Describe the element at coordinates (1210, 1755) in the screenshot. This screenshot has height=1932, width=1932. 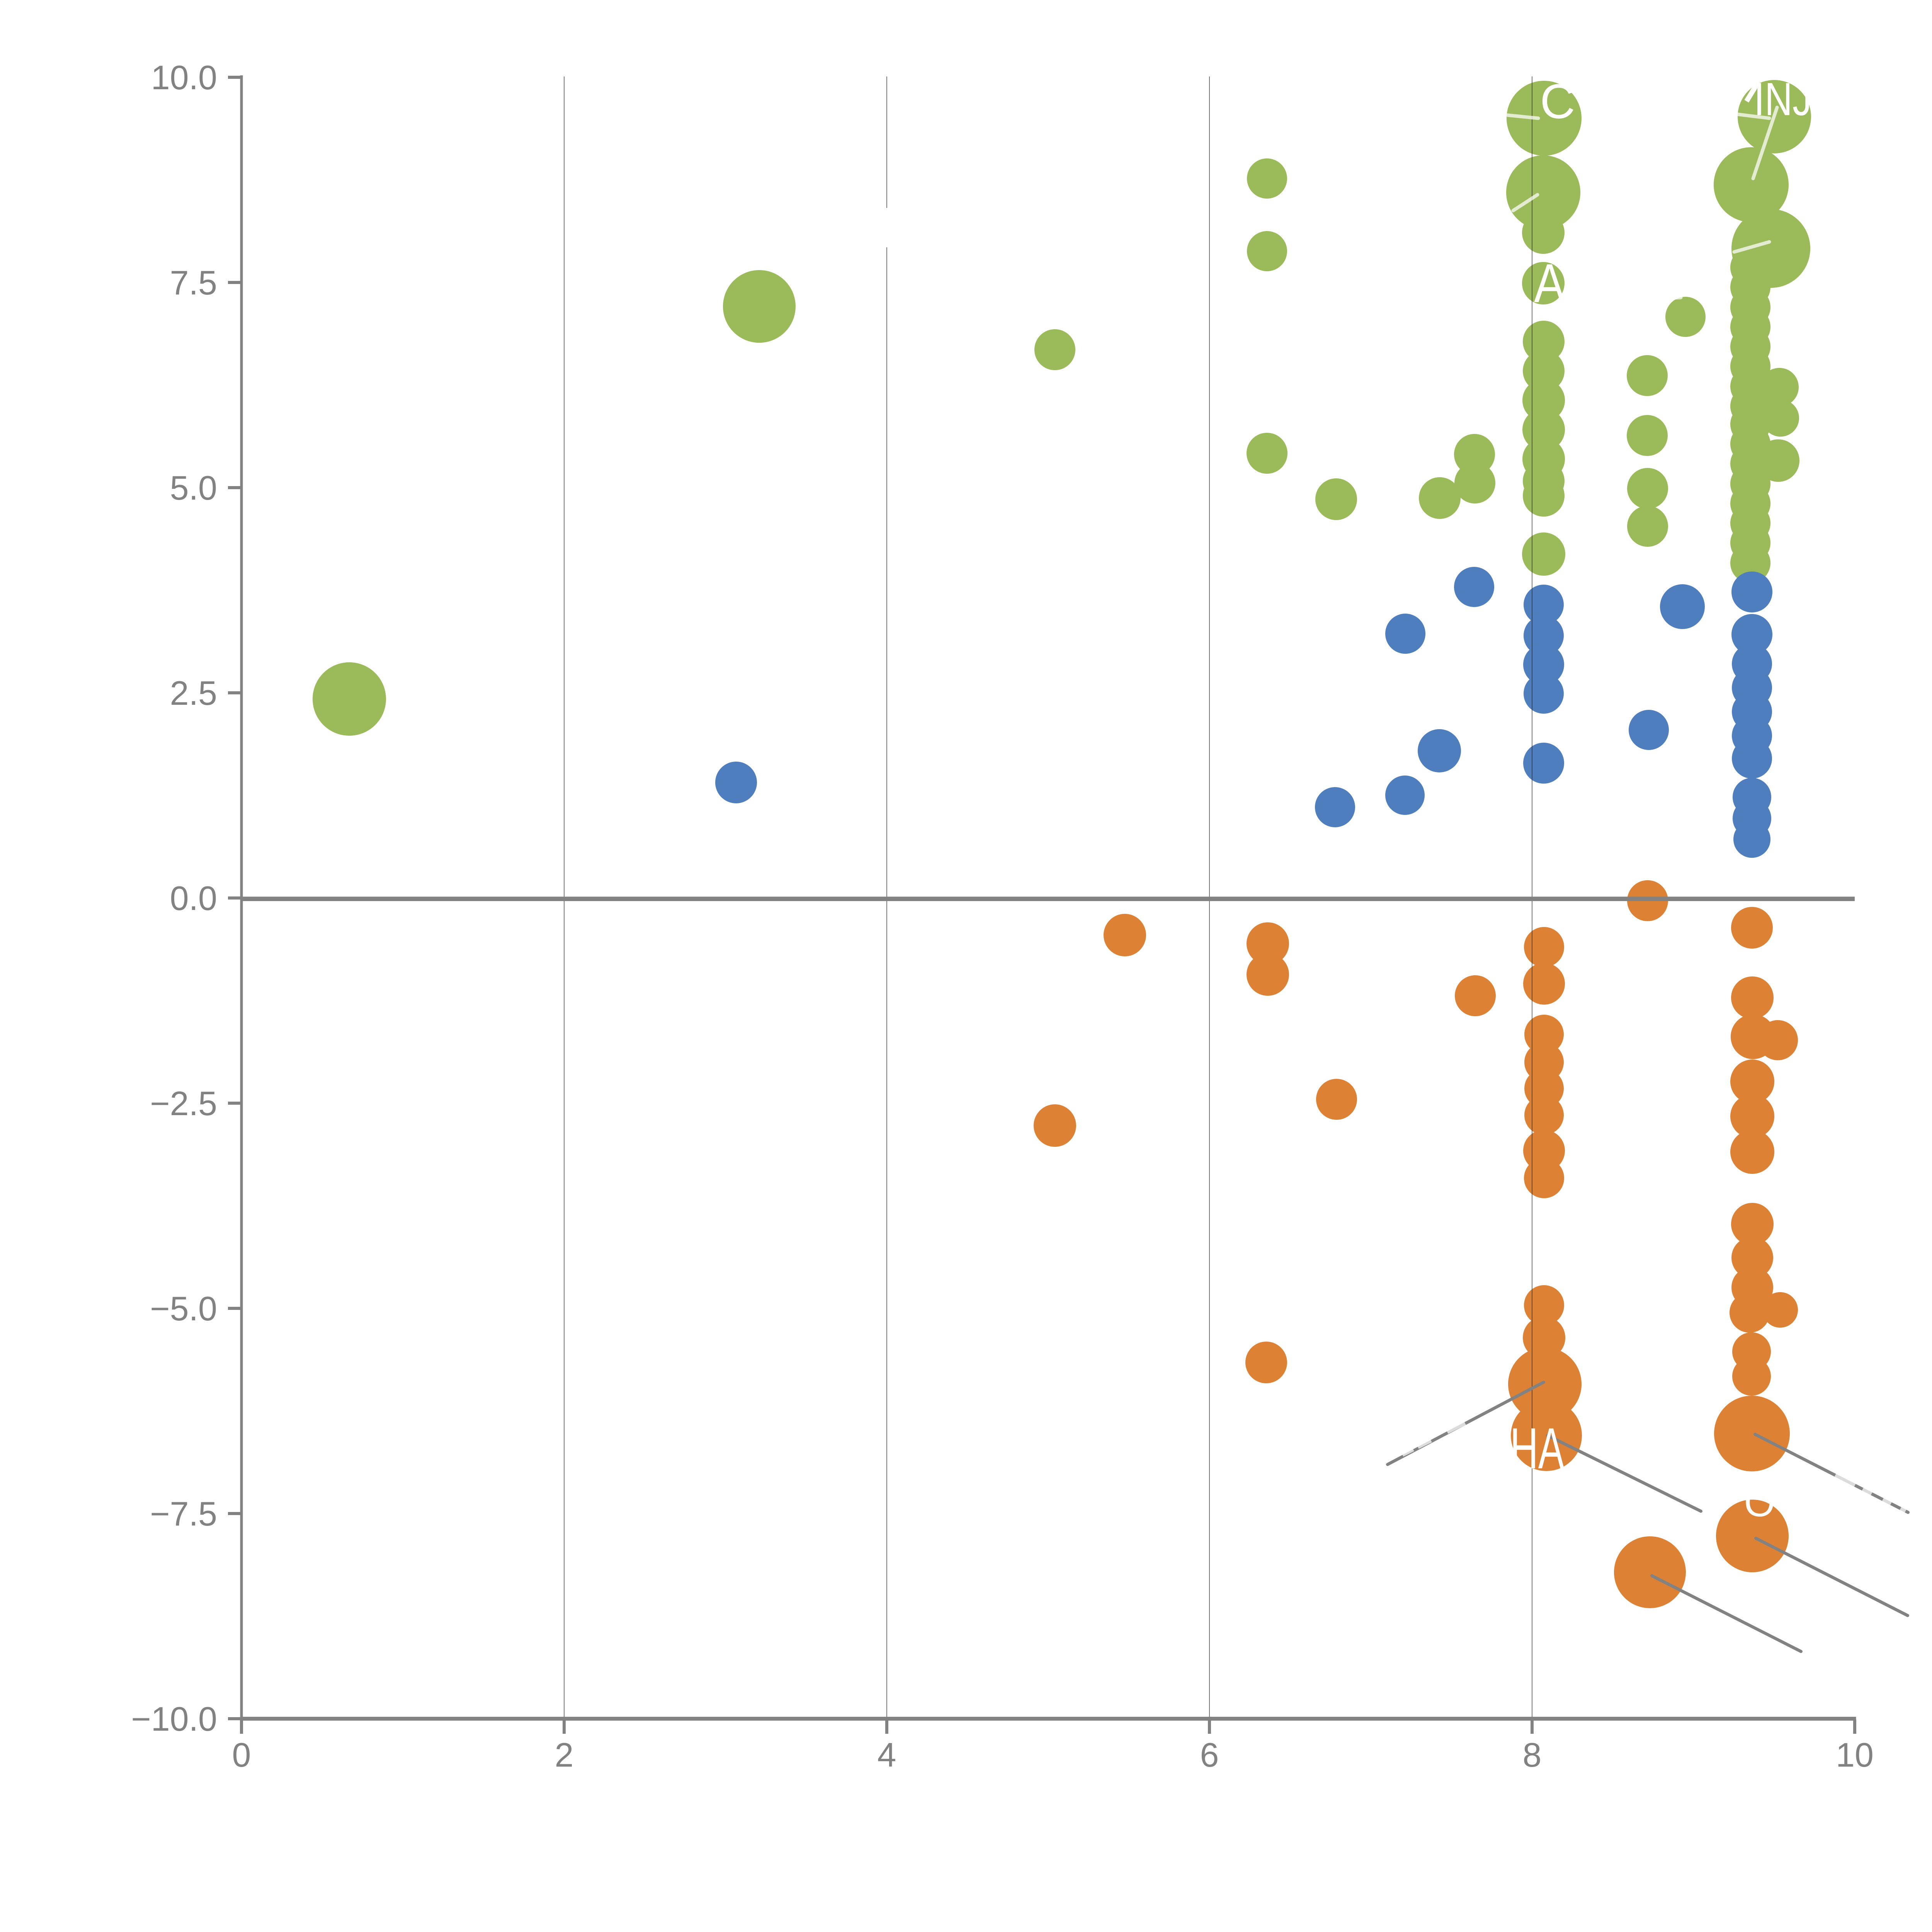
I see `svg-text: 6` at that location.